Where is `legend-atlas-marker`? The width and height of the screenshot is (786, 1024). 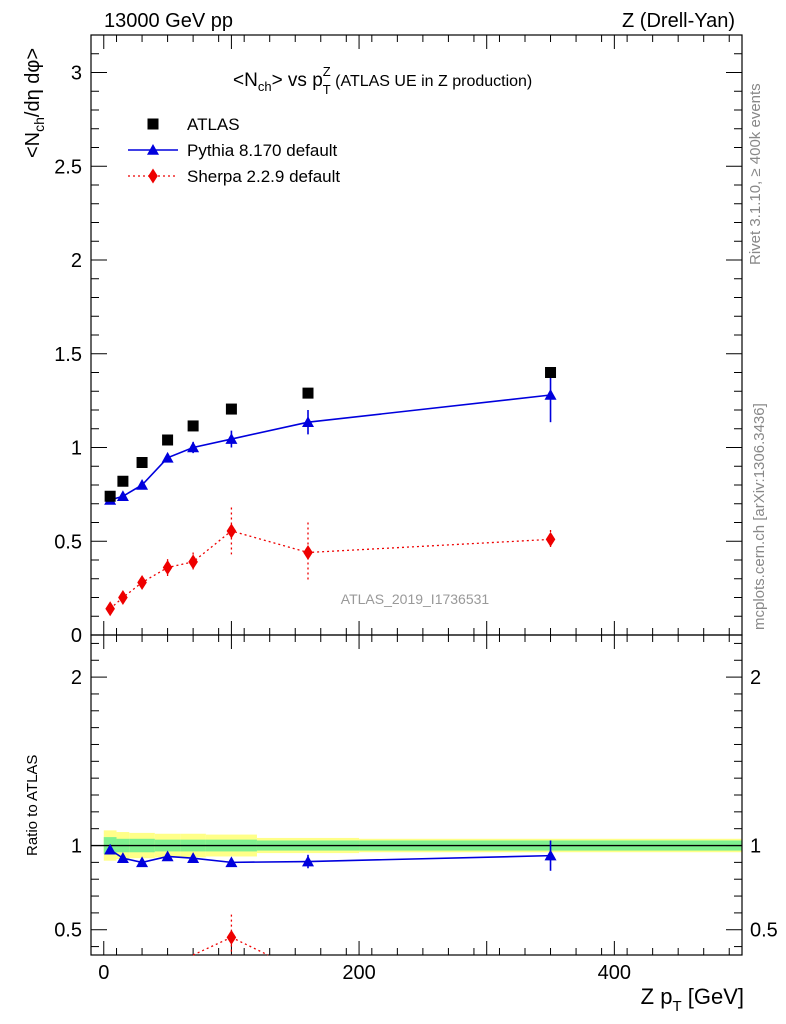
legend-atlas-marker is located at coordinates (153, 124).